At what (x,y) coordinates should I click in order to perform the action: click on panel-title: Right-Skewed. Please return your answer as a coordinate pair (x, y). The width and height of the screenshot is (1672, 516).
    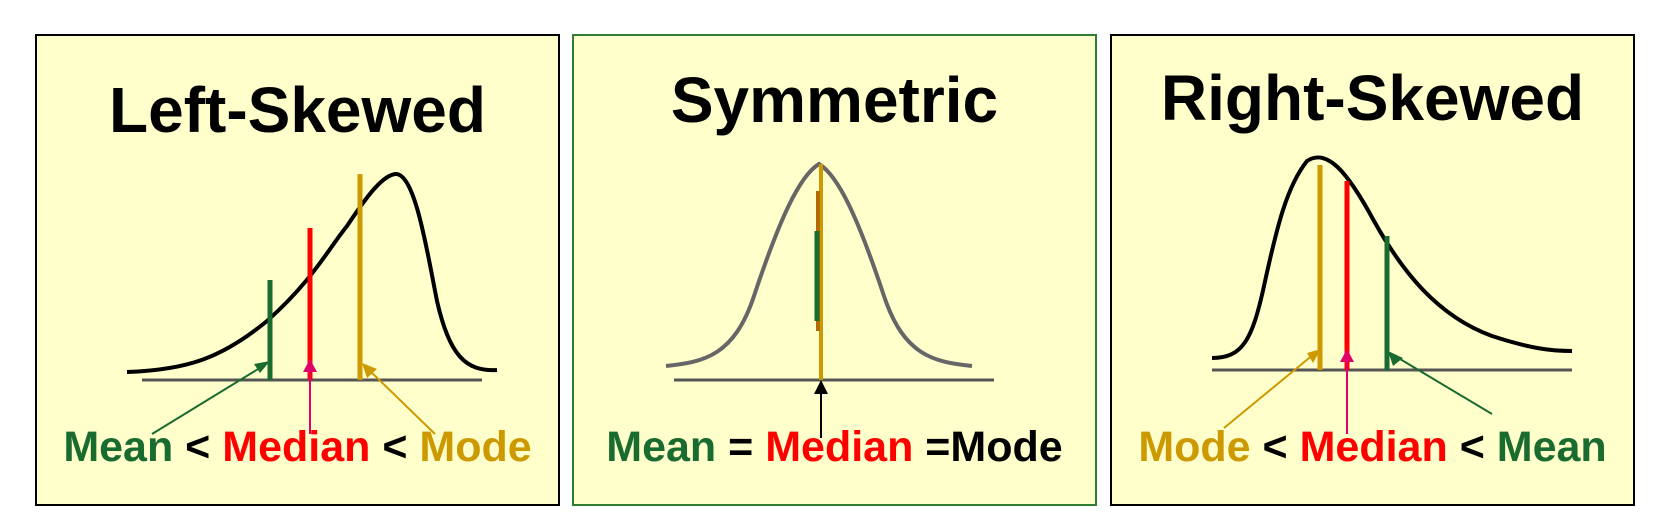
    Looking at the image, I should click on (1372, 98).